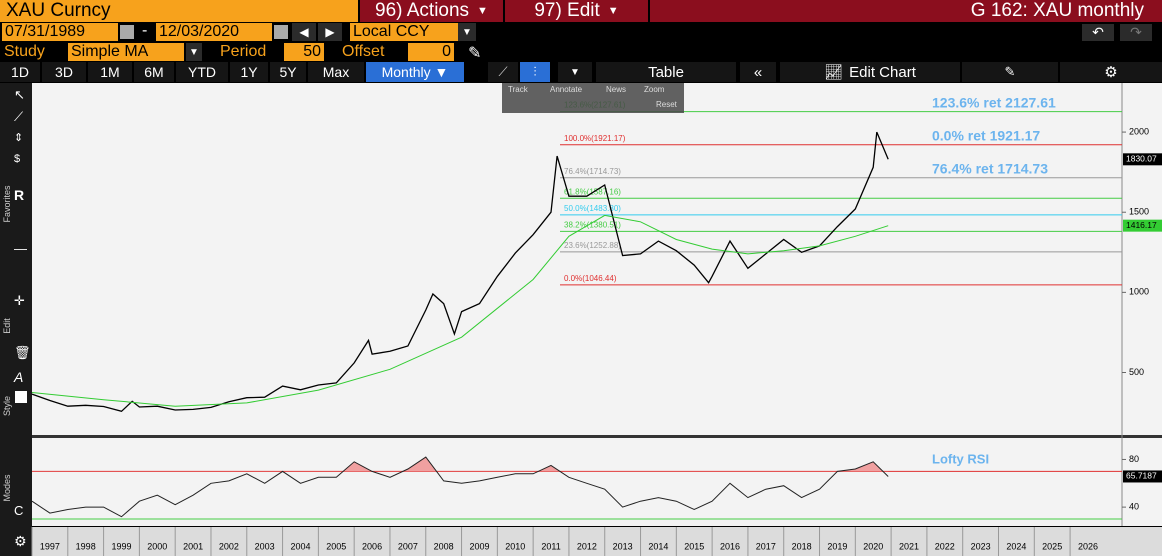 Image resolution: width=1162 pixels, height=556 pixels. Describe the element at coordinates (19, 195) in the screenshot. I see `retracement-tool: R` at that location.